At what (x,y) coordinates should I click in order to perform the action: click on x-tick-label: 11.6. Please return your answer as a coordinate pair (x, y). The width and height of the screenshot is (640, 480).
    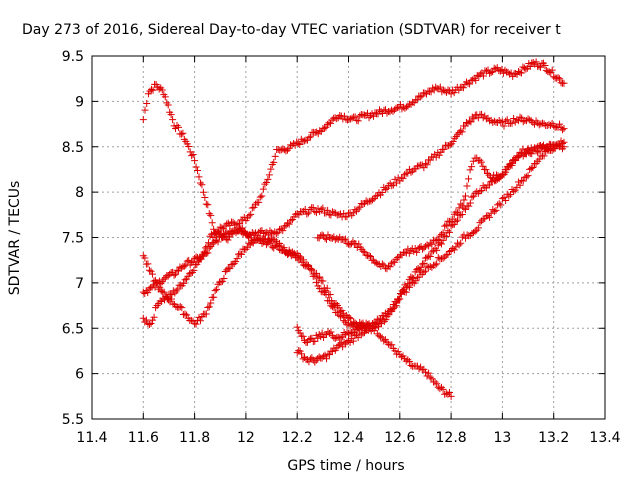
    Looking at the image, I should click on (143, 438).